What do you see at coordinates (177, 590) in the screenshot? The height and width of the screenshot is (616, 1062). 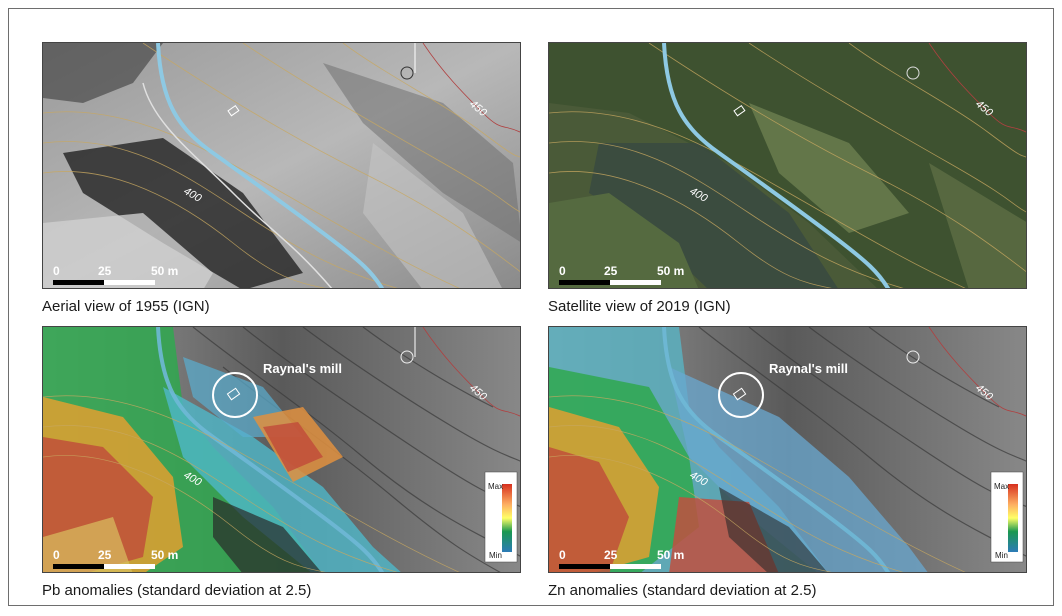 I see `pb-anomalies-caption: Pb anomalies (standard deviation at 2.5)` at bounding box center [177, 590].